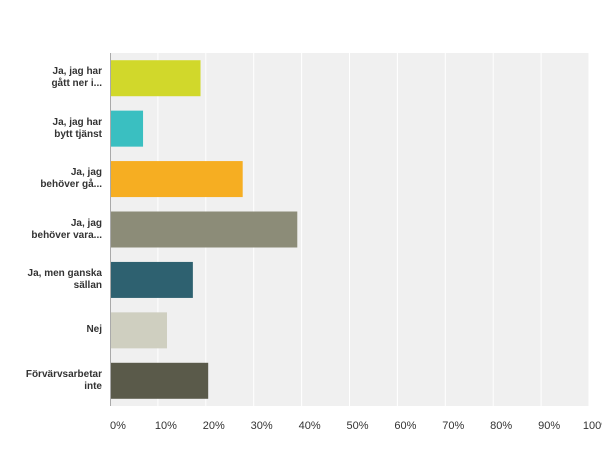 This screenshot has width=602, height=456. What do you see at coordinates (166, 426) in the screenshot?
I see `x-tick-label: 10%` at bounding box center [166, 426].